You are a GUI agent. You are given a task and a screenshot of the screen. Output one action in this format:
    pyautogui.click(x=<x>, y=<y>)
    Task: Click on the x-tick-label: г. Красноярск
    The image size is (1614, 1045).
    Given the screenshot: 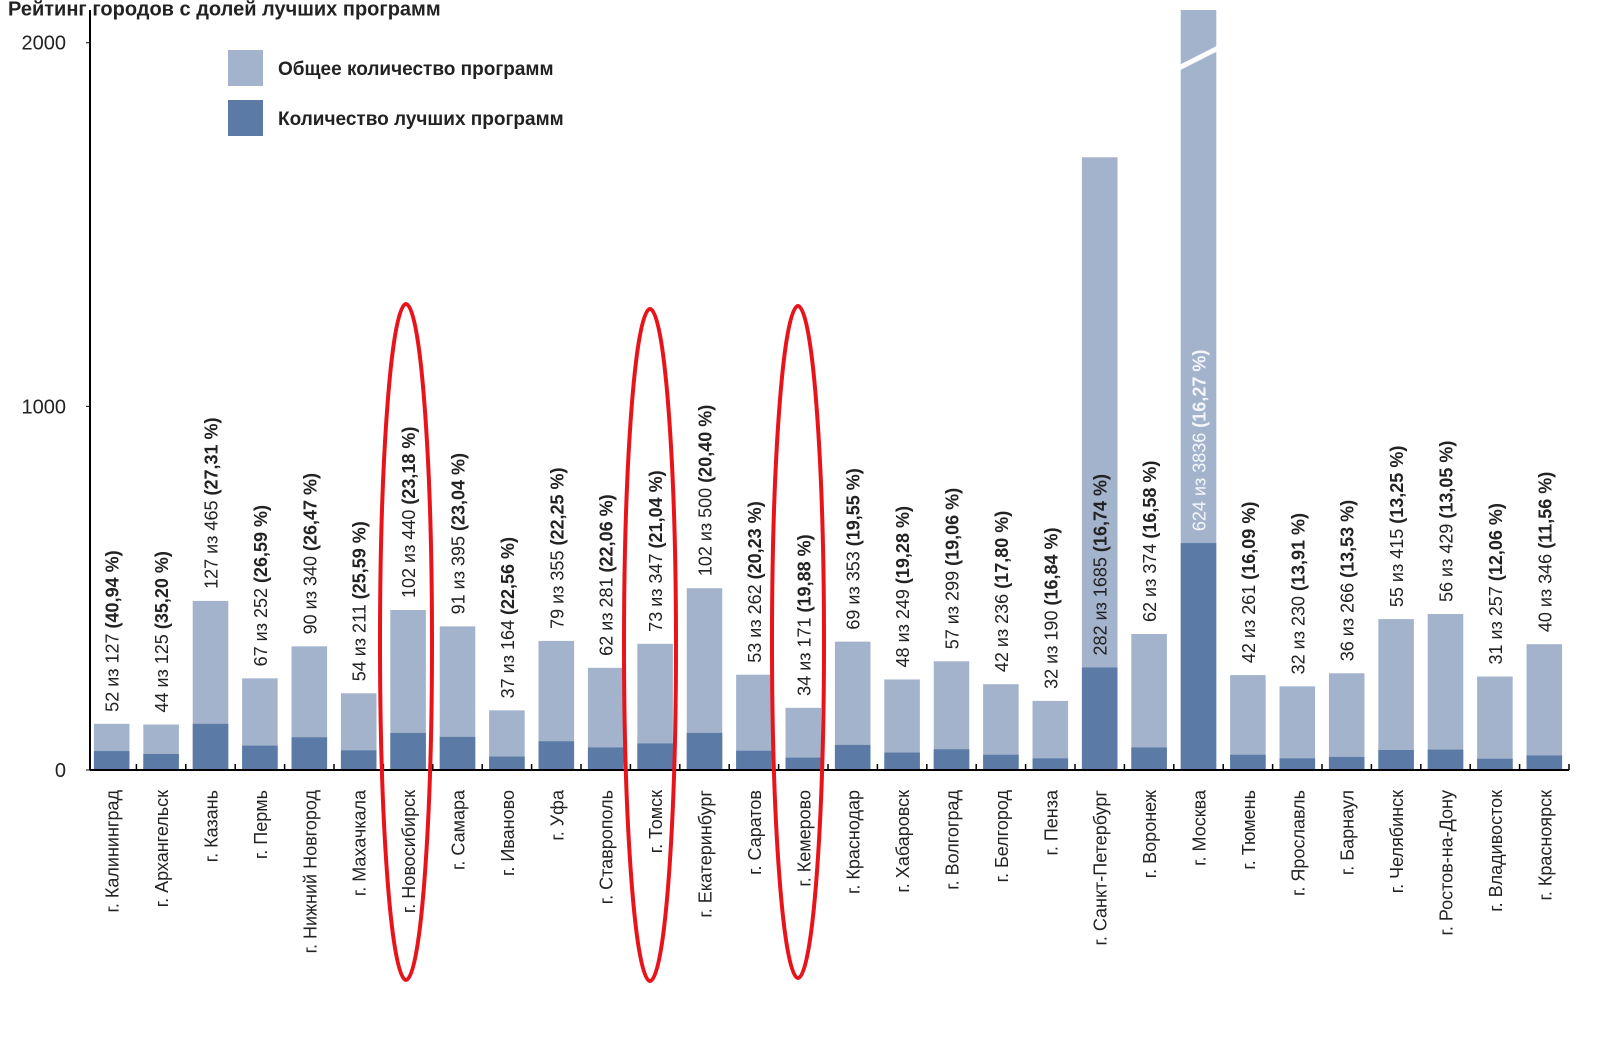 What is the action you would take?
    pyautogui.click(x=1545, y=845)
    